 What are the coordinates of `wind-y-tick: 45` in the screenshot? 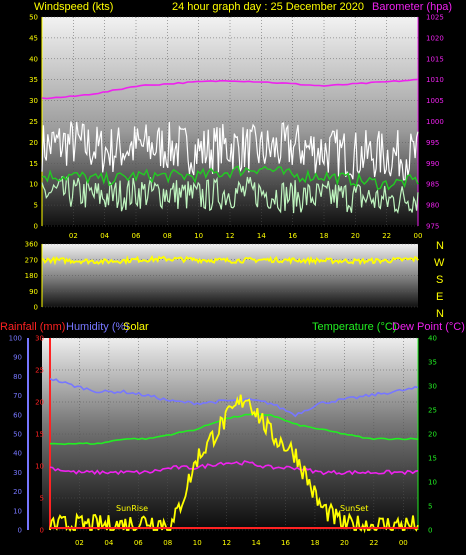 It's located at (33, 38).